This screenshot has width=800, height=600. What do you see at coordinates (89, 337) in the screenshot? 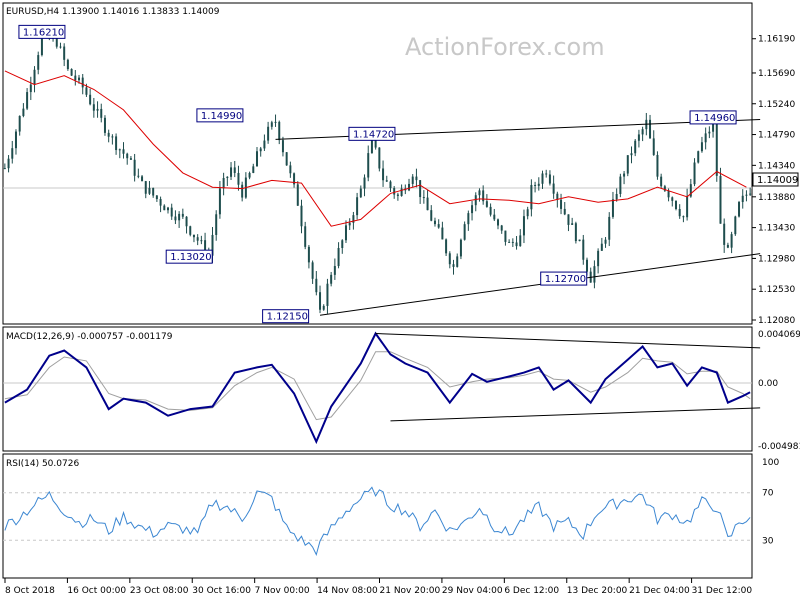
I see `macd-title: MACD(12,26,9) -0.000757 -0.001179` at bounding box center [89, 337].